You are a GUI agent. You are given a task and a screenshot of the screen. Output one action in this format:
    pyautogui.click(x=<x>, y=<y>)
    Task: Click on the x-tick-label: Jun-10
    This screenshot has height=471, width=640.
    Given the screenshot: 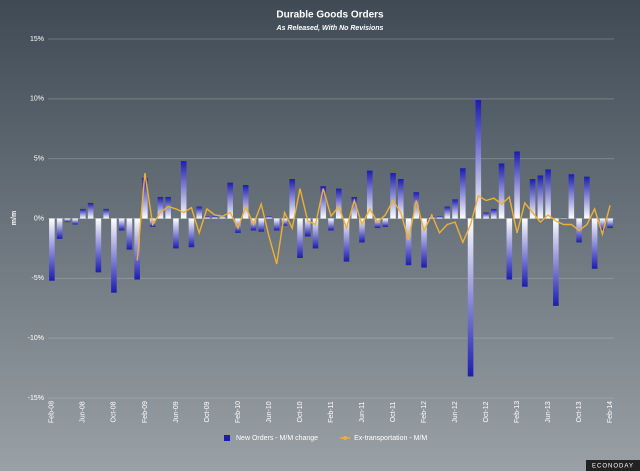 What is the action you would take?
    pyautogui.click(x=269, y=412)
    